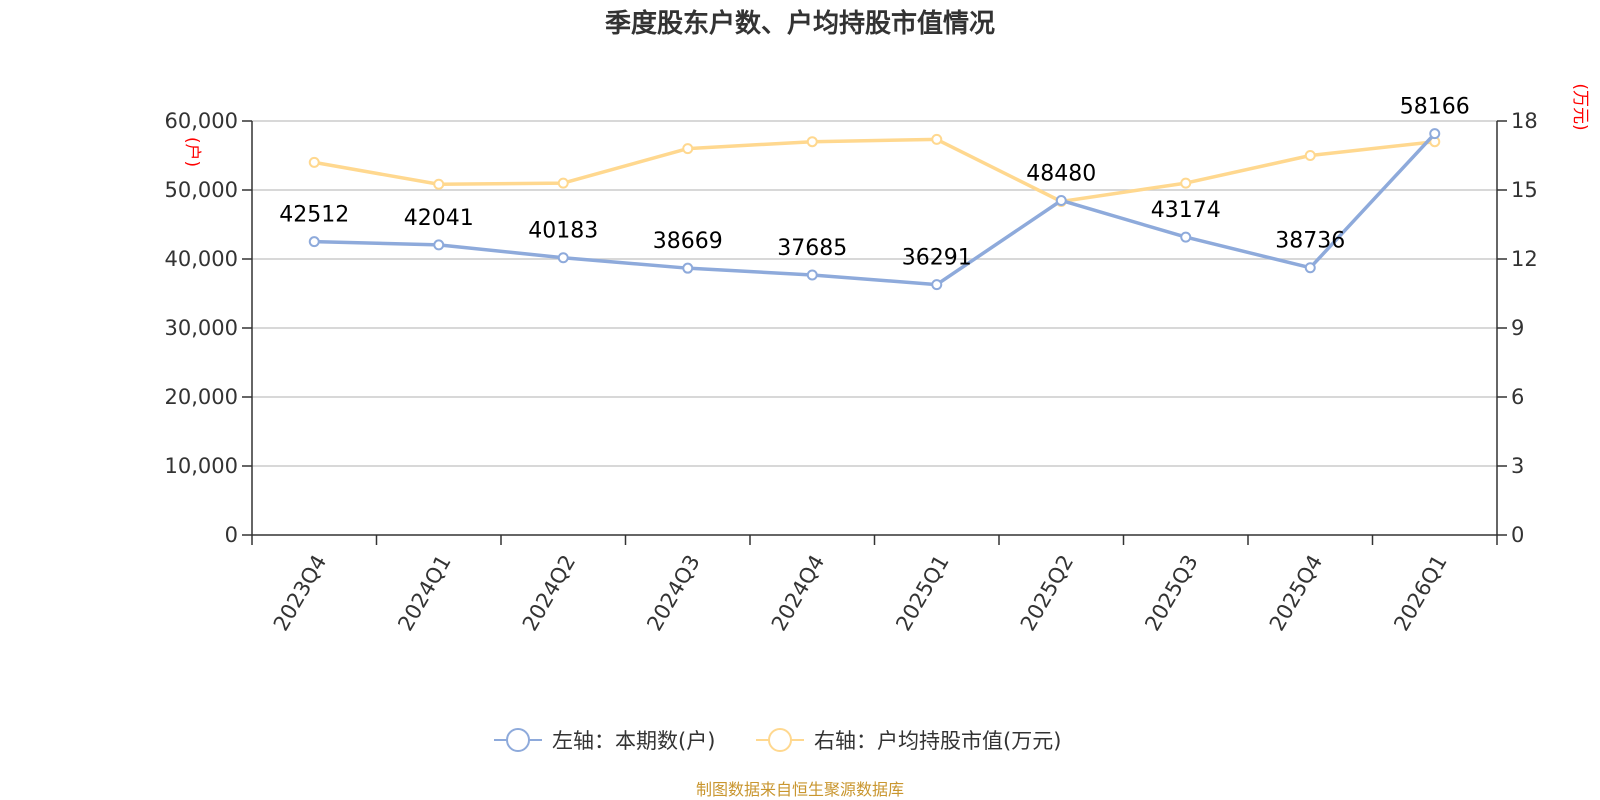 Image resolution: width=1600 pixels, height=800 pixels. What do you see at coordinates (812, 248) in the screenshot?
I see `data-label: 37685` at bounding box center [812, 248].